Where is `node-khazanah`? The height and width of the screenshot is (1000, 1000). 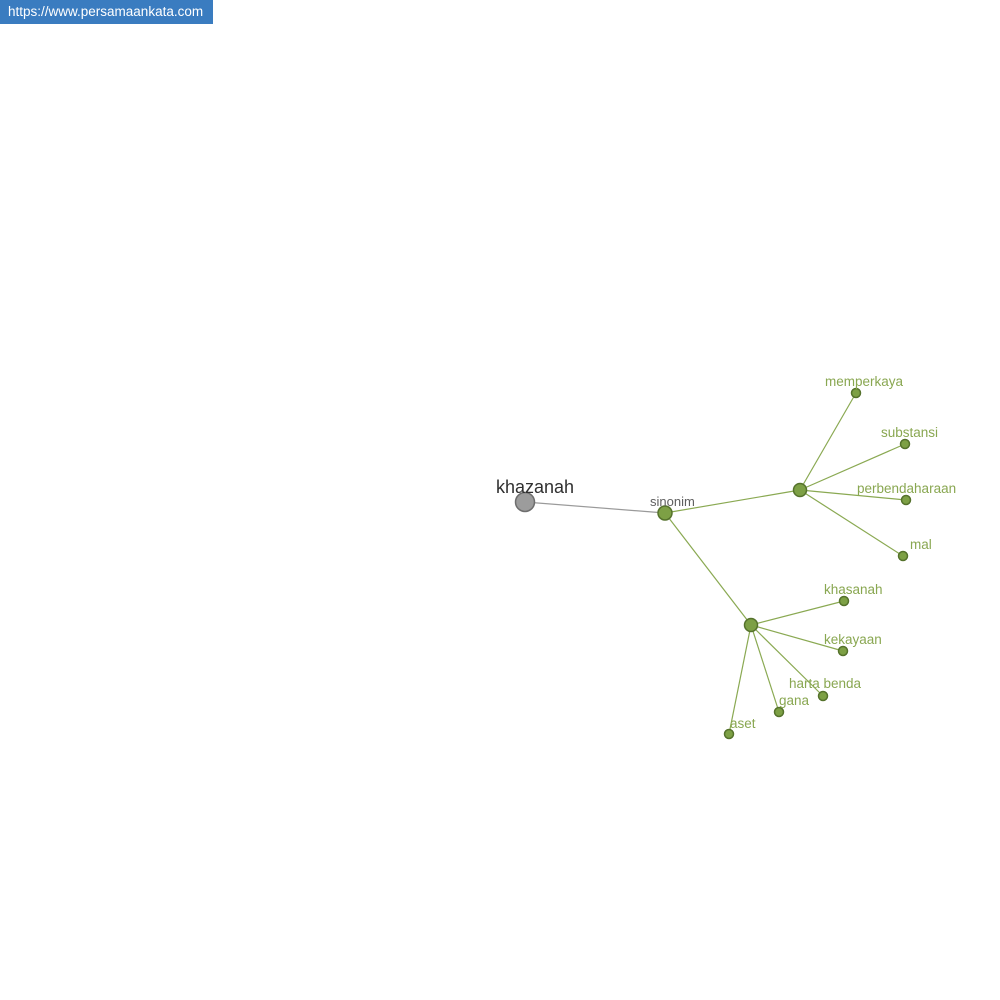 node-khazanah is located at coordinates (525, 502).